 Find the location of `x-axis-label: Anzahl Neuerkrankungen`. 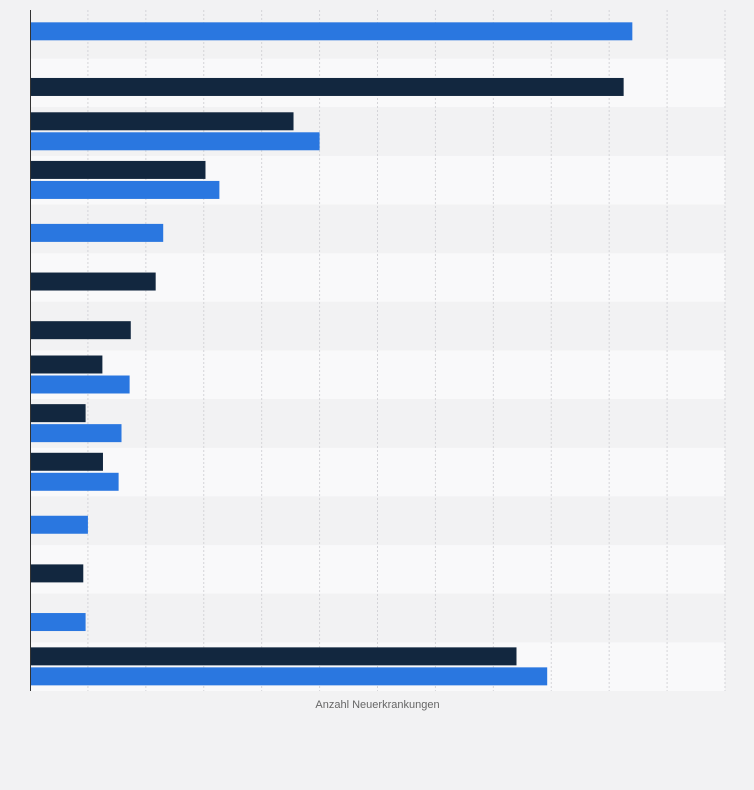

x-axis-label: Anzahl Neuerkrankungen is located at coordinates (377, 705).